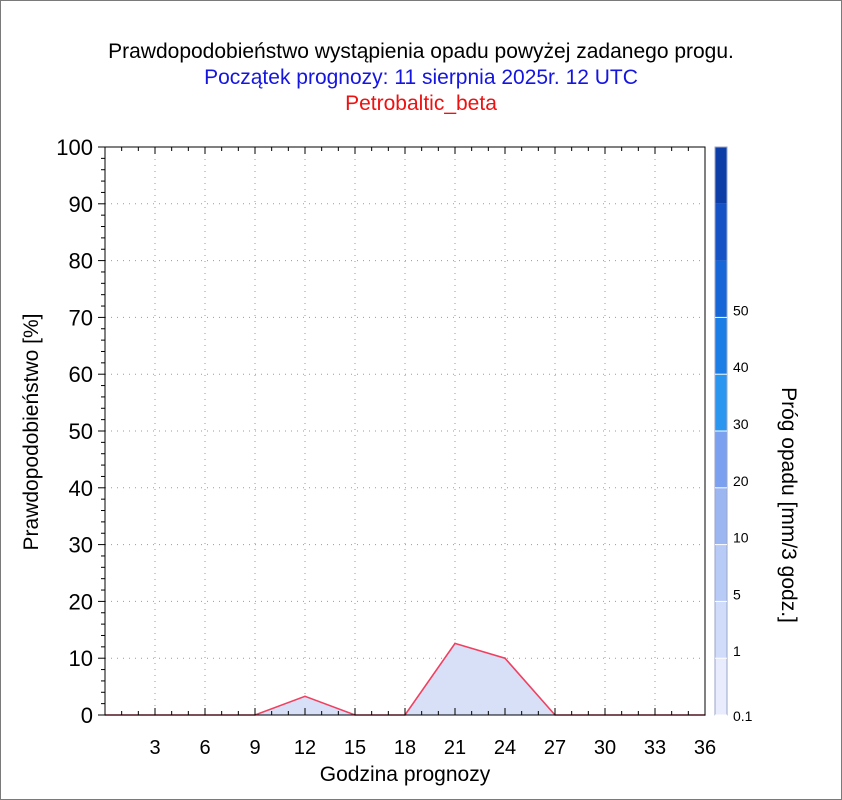  Describe the element at coordinates (87, 715) in the screenshot. I see `y-tick-label: 0` at that location.